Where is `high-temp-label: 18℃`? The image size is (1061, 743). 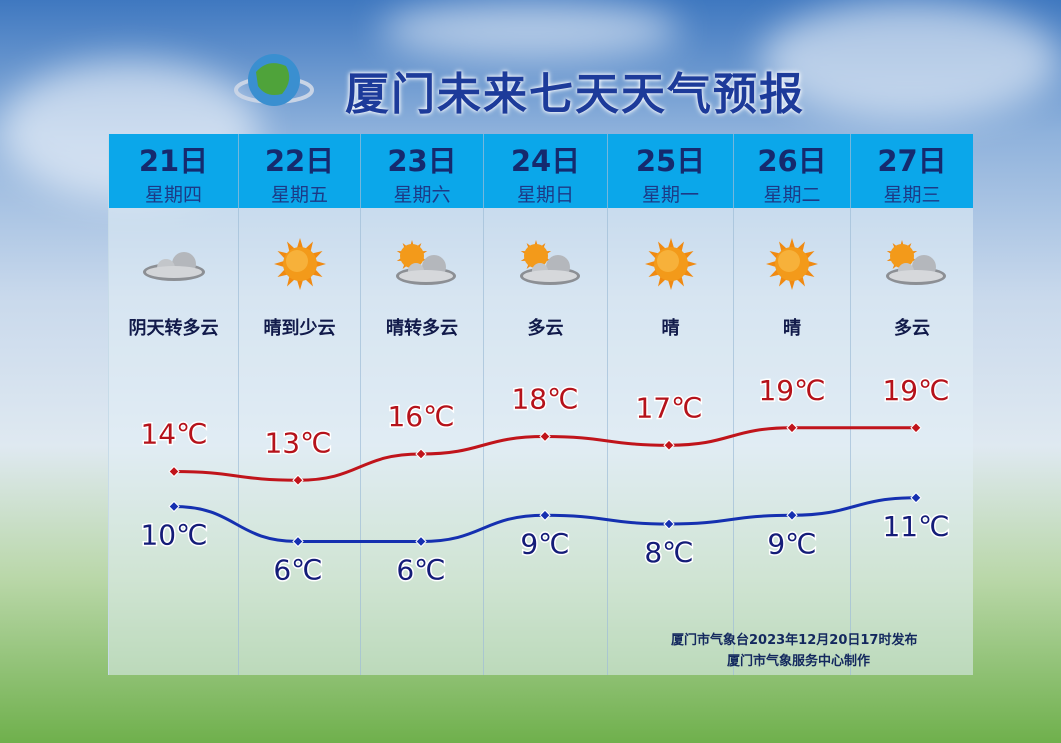
high-temp-label: 18℃ is located at coordinates (544, 399).